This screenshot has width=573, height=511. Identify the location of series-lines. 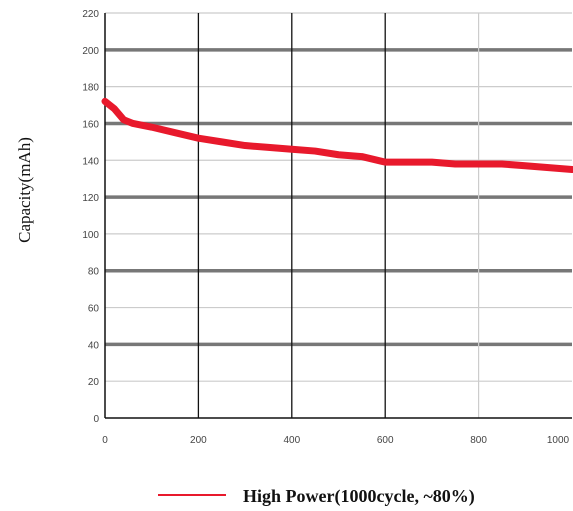
(337, 135).